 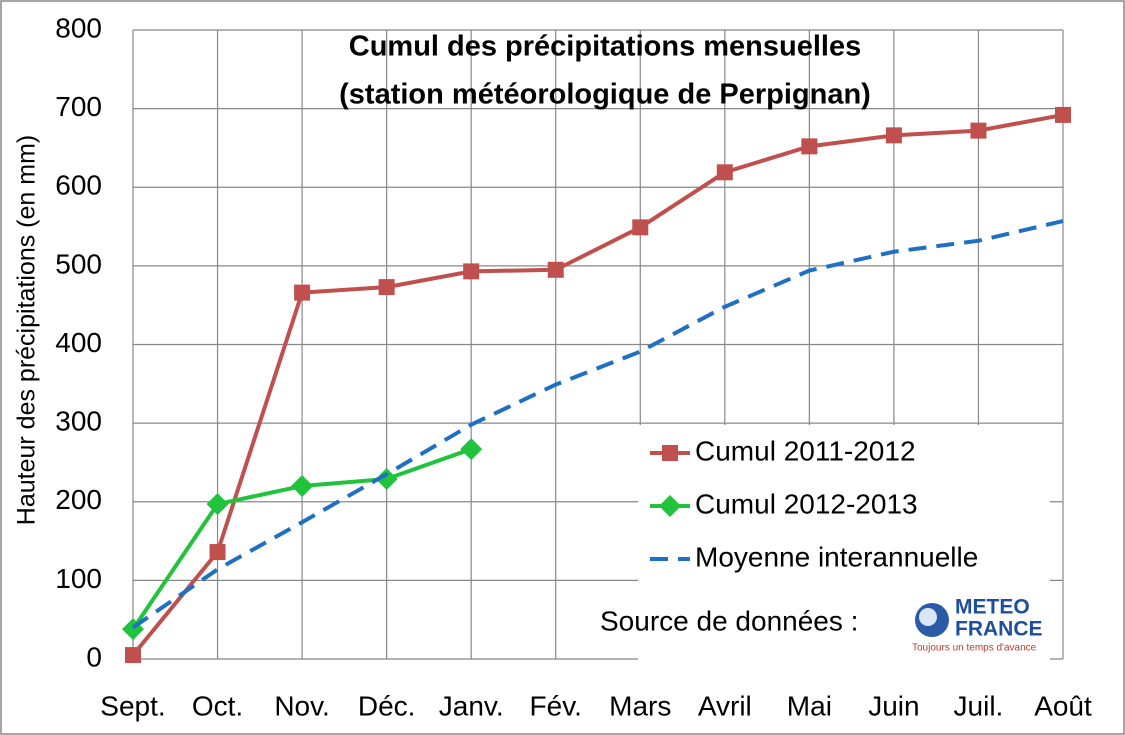 I want to click on legend-label: Cumul 2011-2012, so click(x=805, y=450).